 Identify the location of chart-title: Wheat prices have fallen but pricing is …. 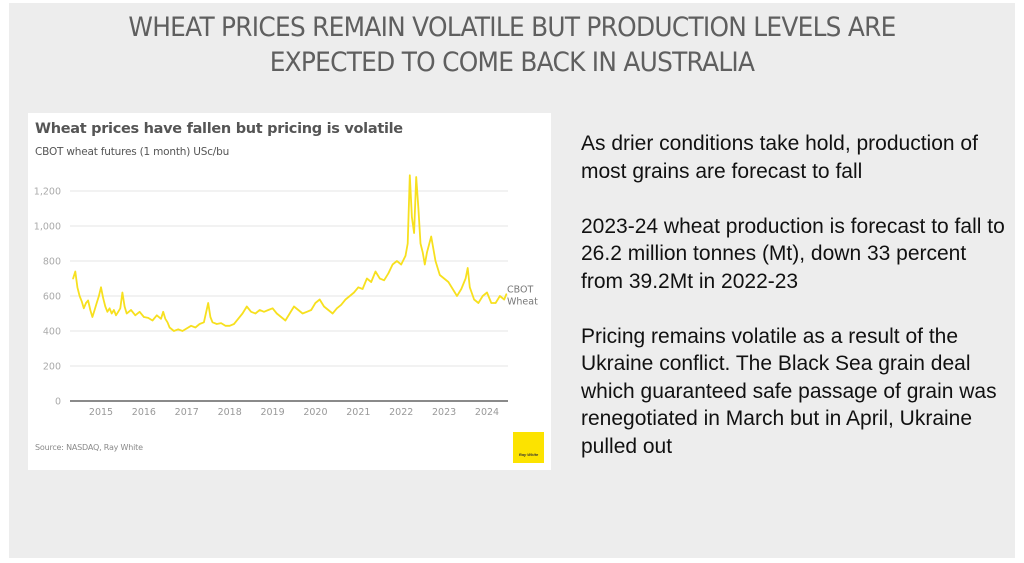
(219, 129).